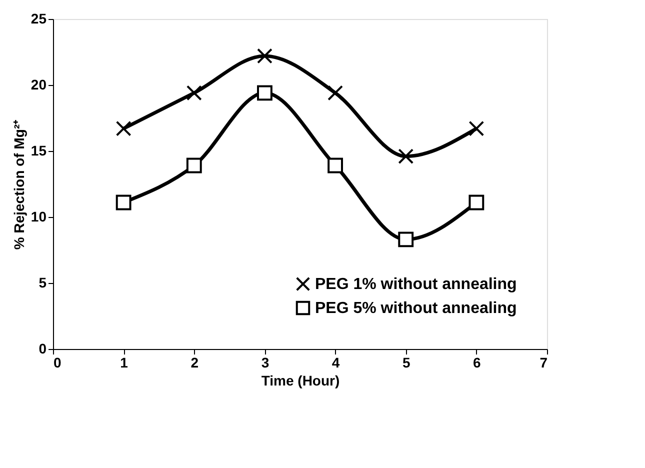  What do you see at coordinates (38, 84) in the screenshot?
I see `y-tick-label: 20` at bounding box center [38, 84].